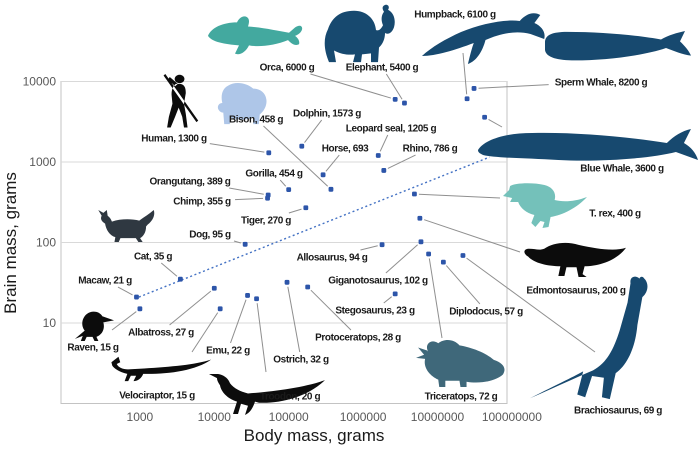 This screenshot has height=454, width=700. What do you see at coordinates (465, 73) in the screenshot?
I see `leader-humpback` at bounding box center [465, 73].